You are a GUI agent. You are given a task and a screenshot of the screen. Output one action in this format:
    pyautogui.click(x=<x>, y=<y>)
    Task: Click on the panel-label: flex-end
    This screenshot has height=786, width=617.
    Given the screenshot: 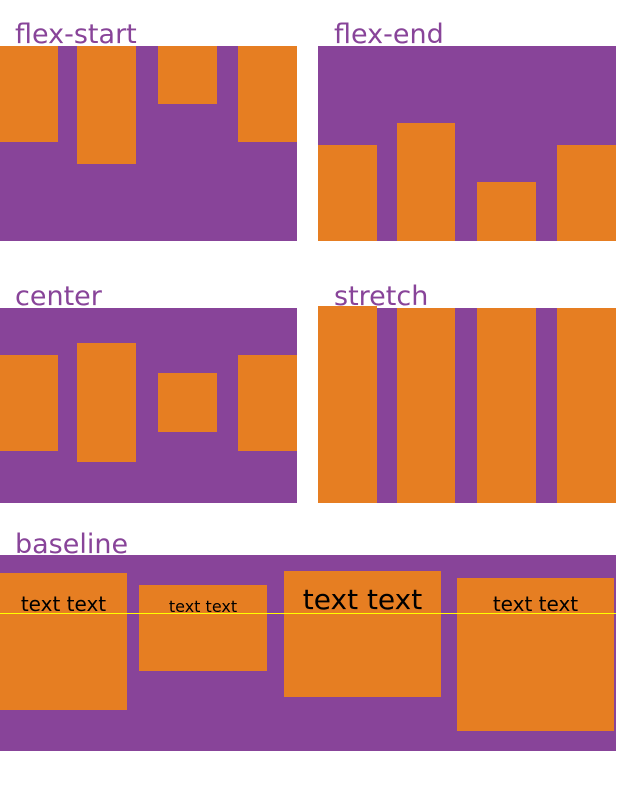 What is the action you would take?
    pyautogui.click(x=389, y=34)
    